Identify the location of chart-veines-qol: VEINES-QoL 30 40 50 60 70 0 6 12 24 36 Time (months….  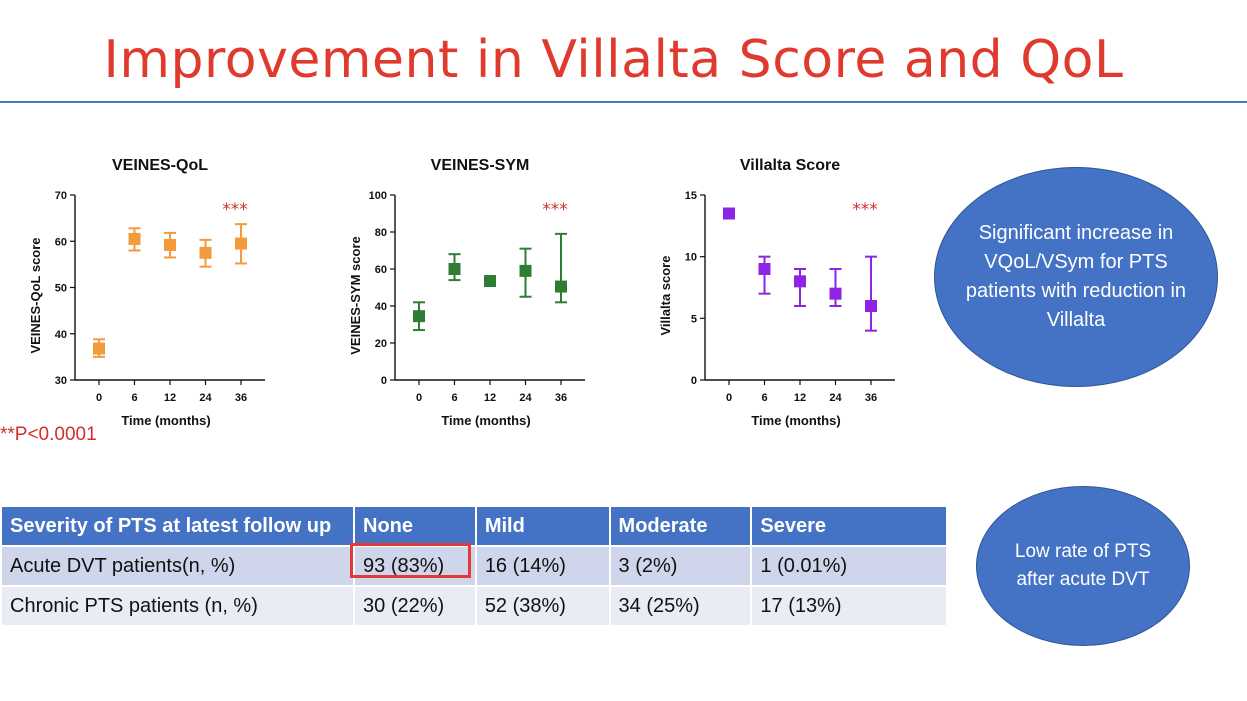
(146, 292).